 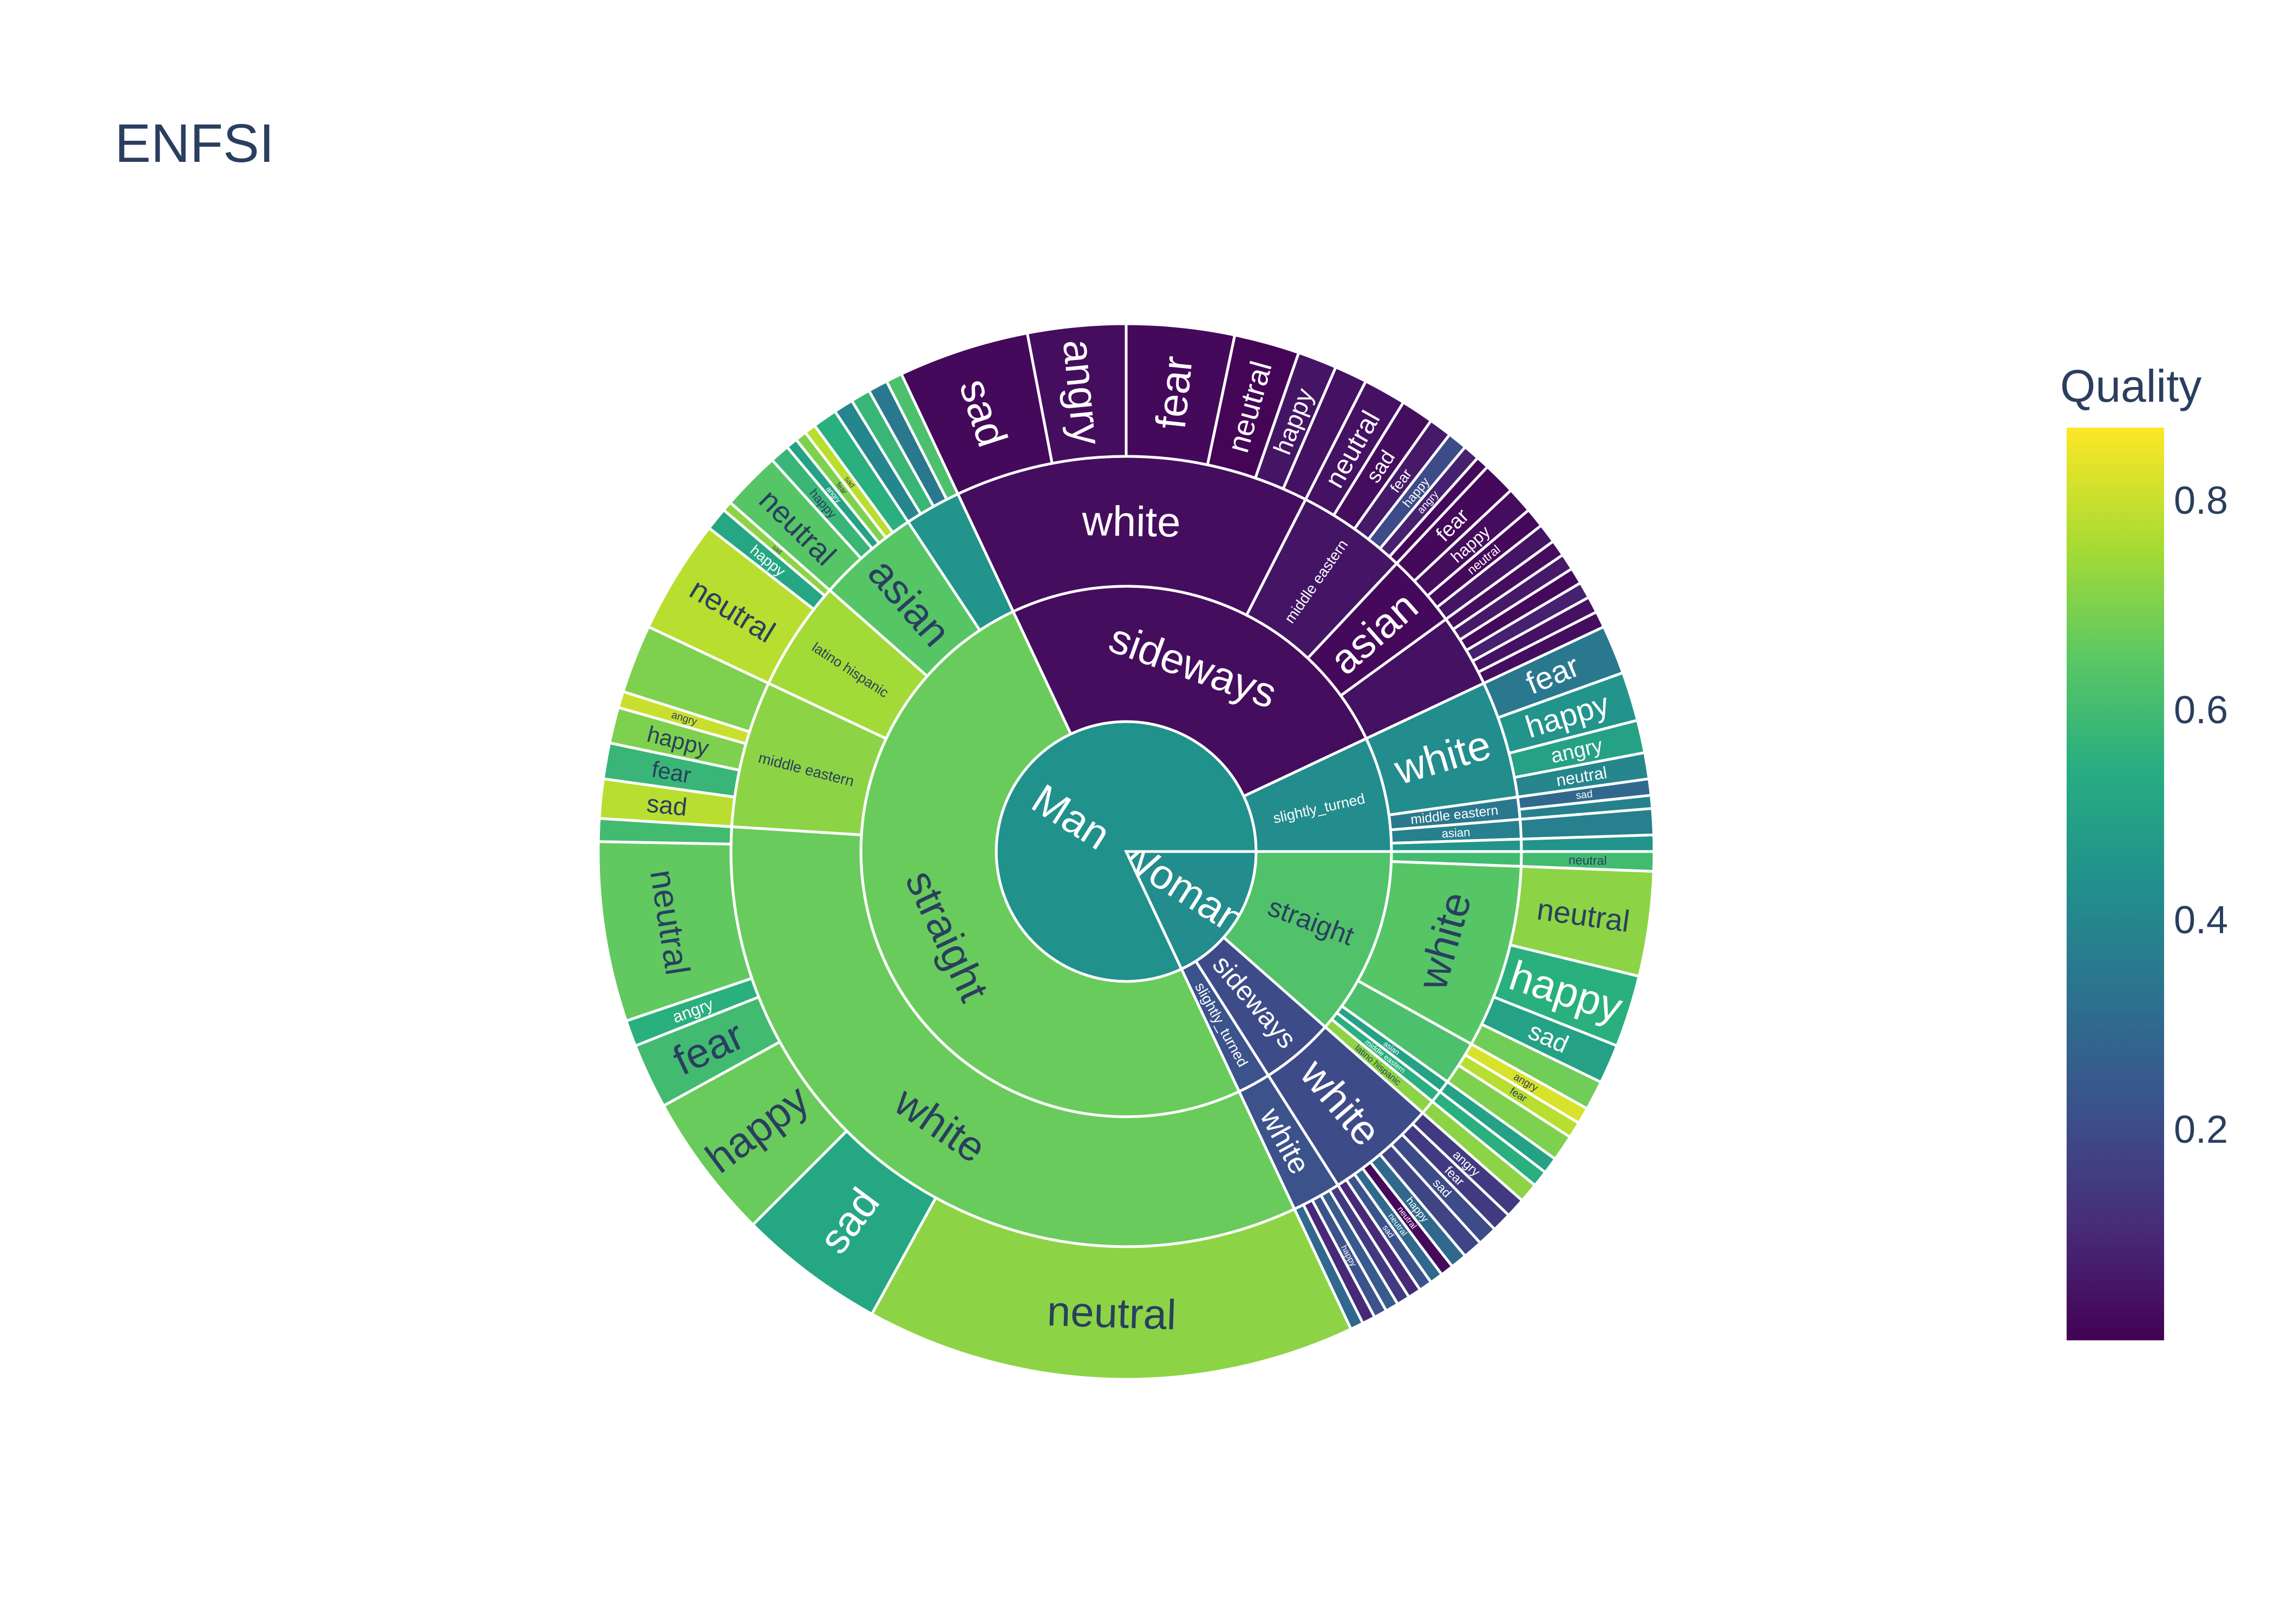 I want to click on colorbar-tick-0-4: 0.4, so click(x=2202, y=920).